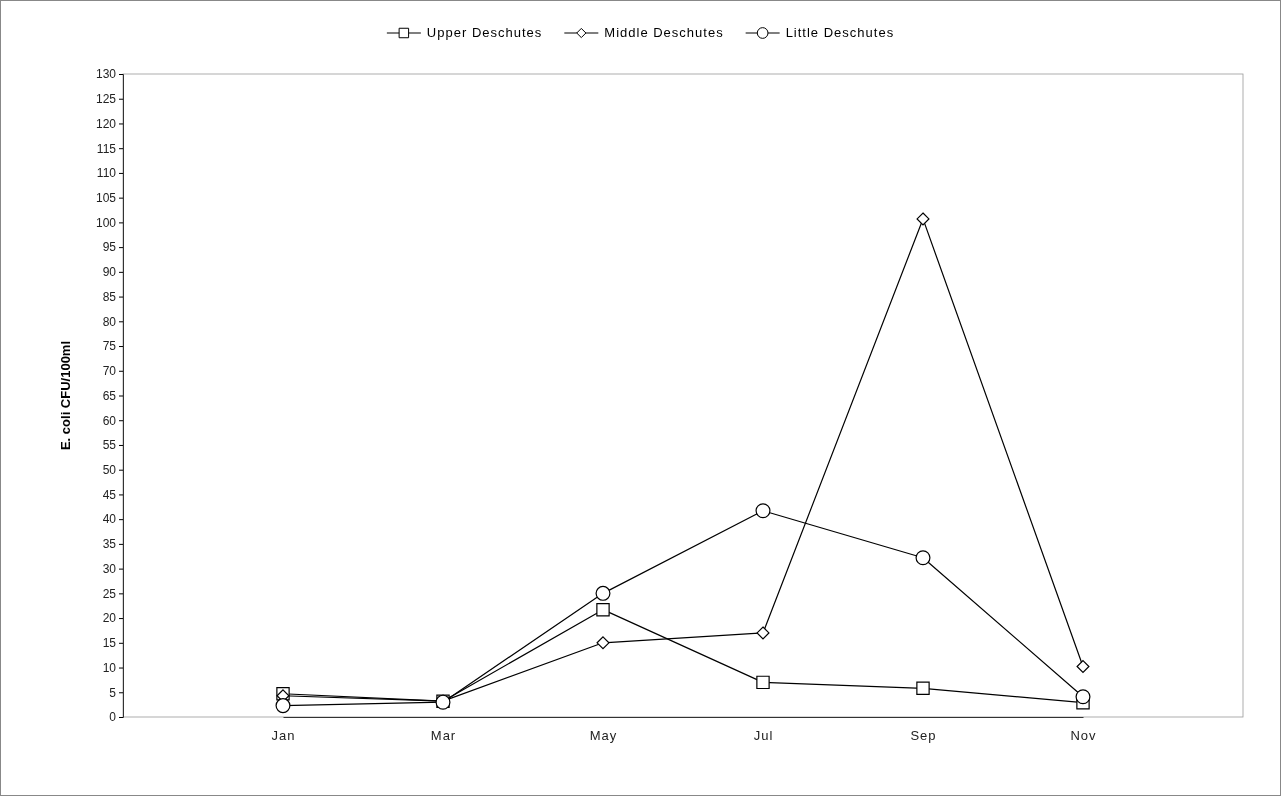  I want to click on y-tick-label: 70, so click(109, 371).